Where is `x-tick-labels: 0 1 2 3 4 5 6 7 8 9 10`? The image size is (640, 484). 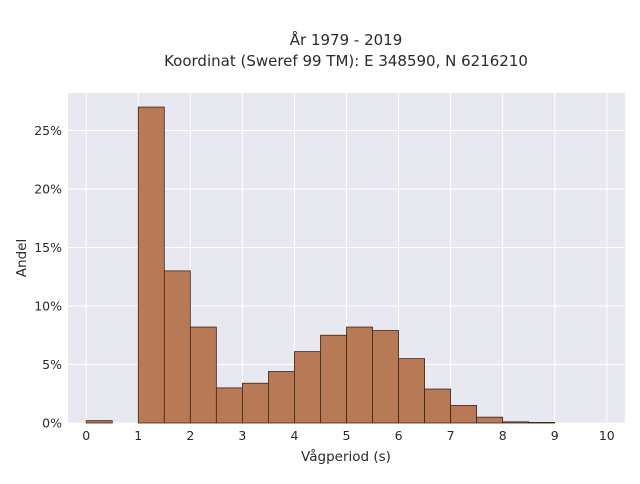
x-tick-labels: 0 1 2 3 4 5 6 7 8 9 10 is located at coordinates (348, 435).